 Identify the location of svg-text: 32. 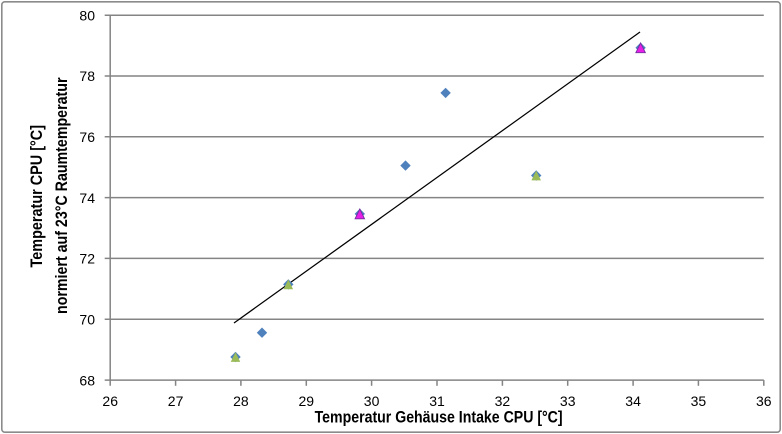
(503, 401).